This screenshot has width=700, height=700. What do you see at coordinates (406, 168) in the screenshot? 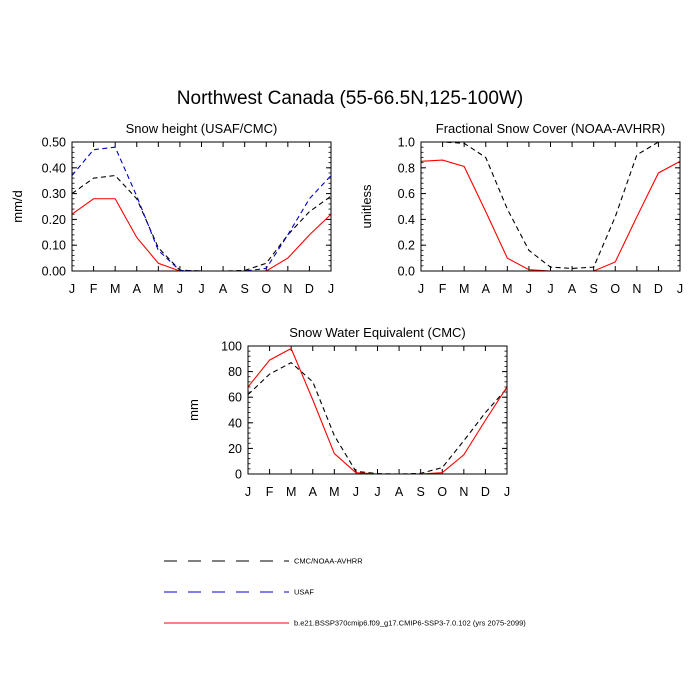
I see `y-tick-label: 0.8` at bounding box center [406, 168].